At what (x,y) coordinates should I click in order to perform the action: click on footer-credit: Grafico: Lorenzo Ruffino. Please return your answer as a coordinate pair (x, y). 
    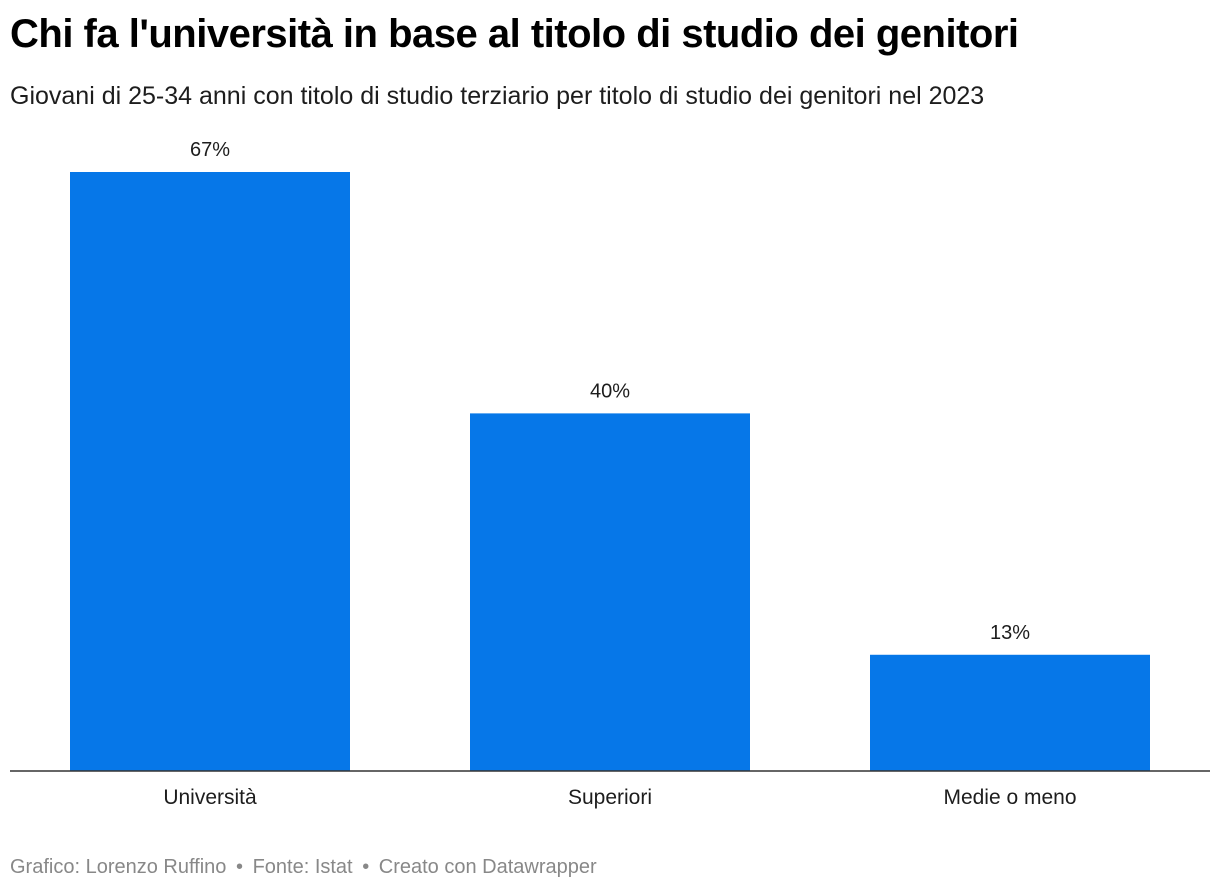
    Looking at the image, I should click on (118, 867).